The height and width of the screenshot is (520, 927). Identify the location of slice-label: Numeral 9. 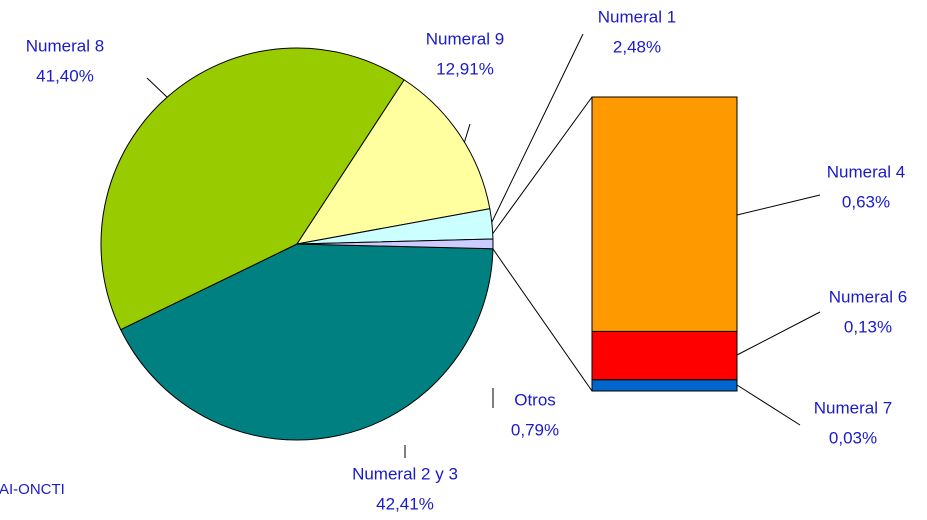
(465, 38).